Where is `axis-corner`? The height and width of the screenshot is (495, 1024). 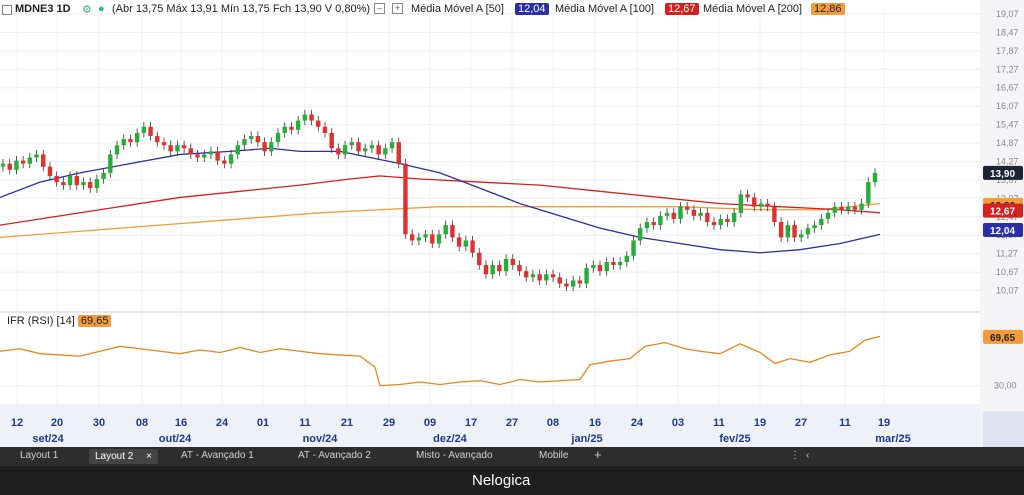
axis-corner is located at coordinates (1003, 429).